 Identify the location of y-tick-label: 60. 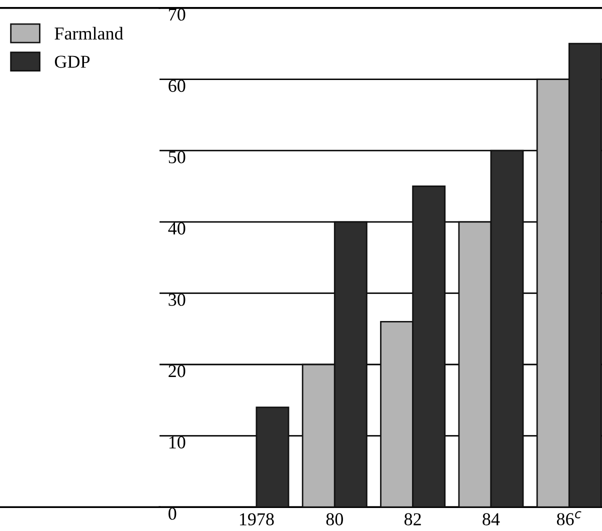
(177, 86).